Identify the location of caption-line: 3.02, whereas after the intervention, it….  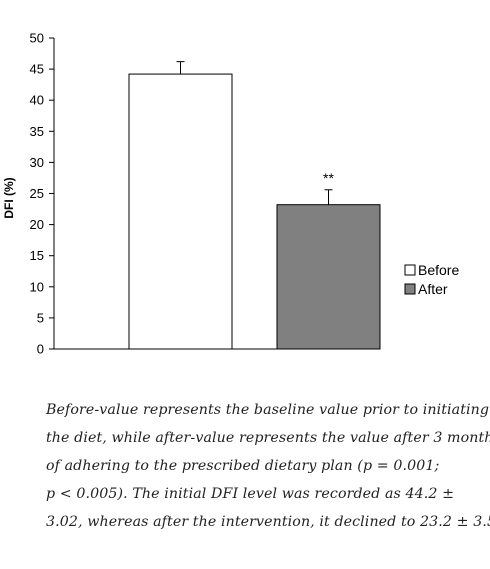
(268, 522).